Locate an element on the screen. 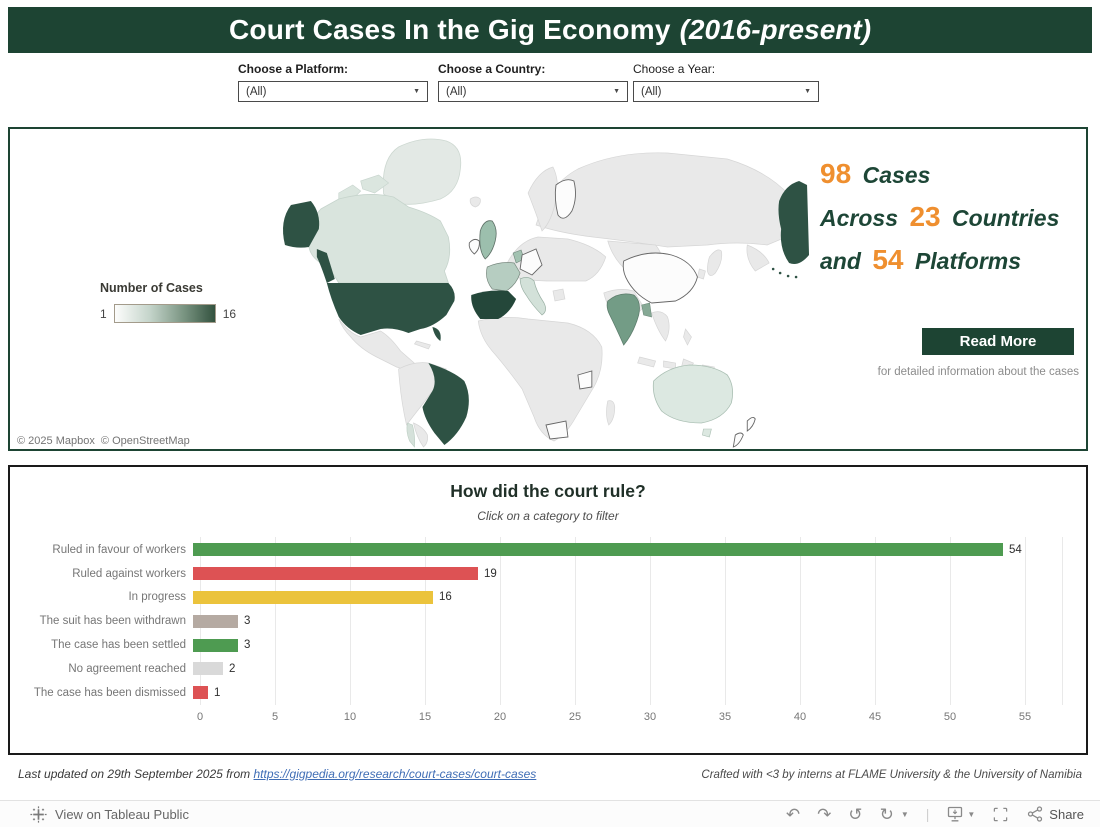  category-label: Ruled against workers is located at coordinates (129, 573).